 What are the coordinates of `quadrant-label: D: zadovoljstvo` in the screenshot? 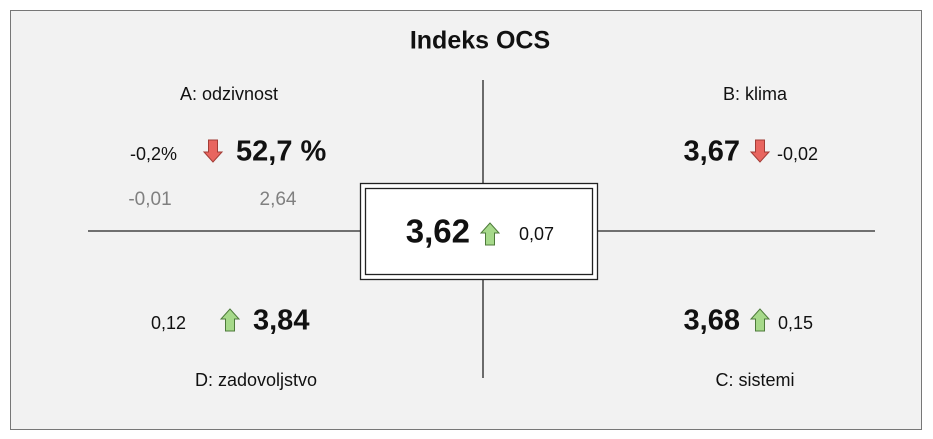 It's located at (256, 380).